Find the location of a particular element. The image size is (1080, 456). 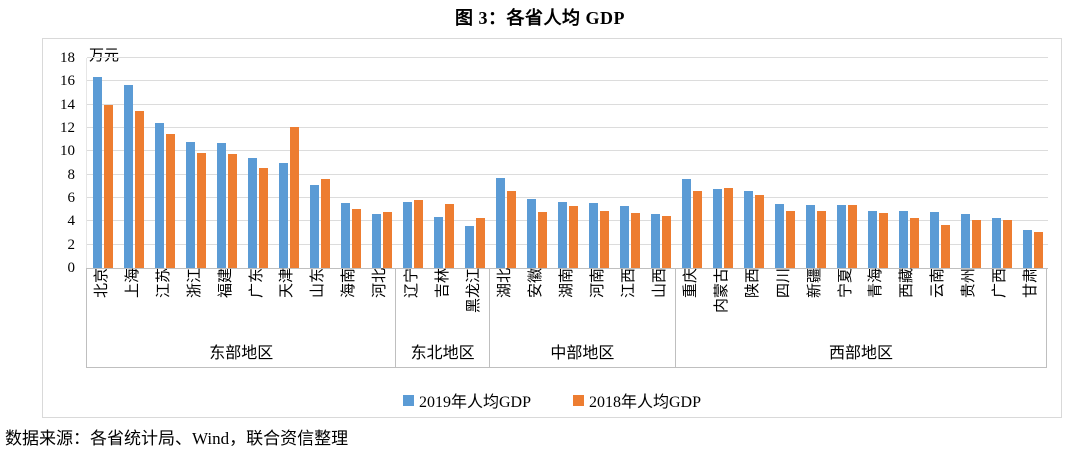

province-label: 上海 is located at coordinates (133, 283).